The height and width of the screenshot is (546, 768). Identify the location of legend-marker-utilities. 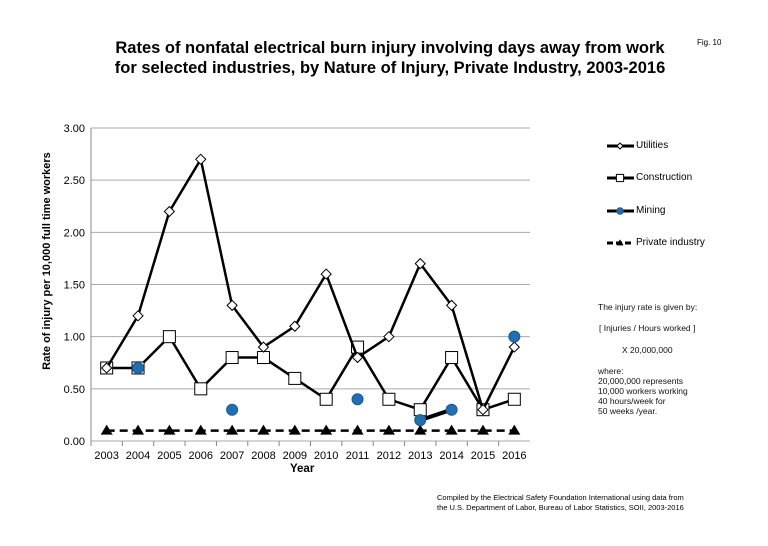
(620, 146).